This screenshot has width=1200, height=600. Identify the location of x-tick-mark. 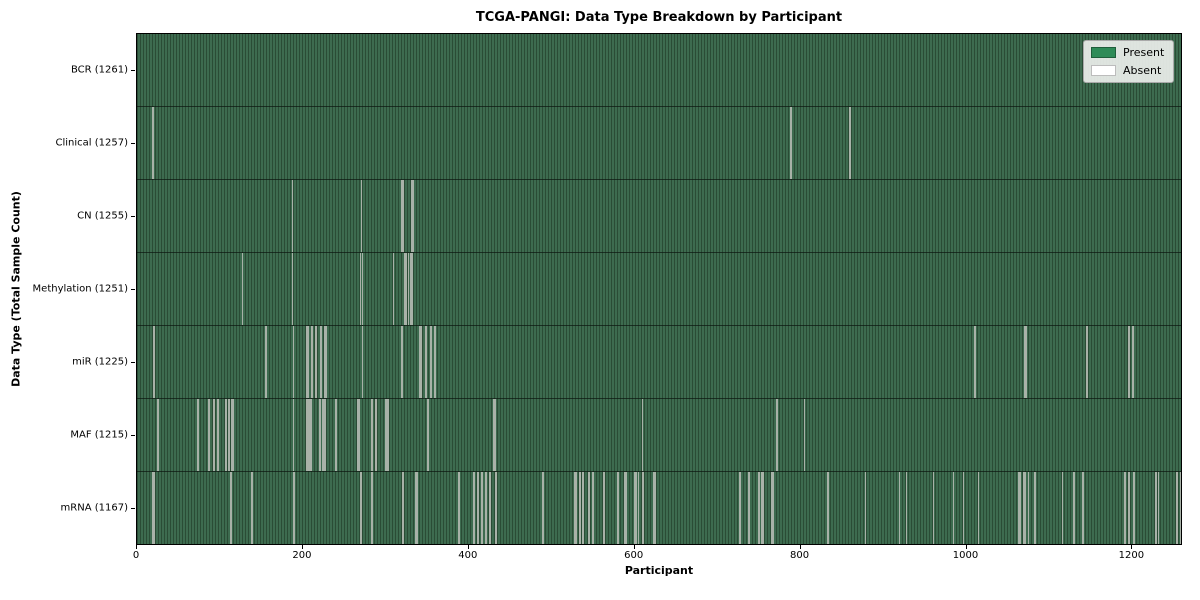
(800, 547).